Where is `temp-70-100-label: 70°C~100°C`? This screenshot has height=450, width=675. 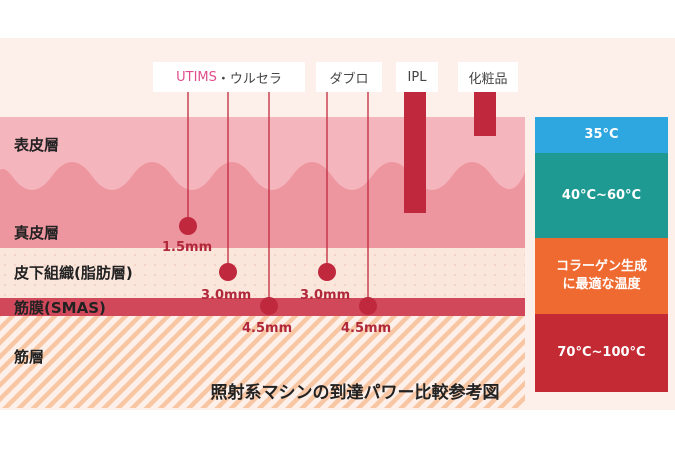
temp-70-100-label: 70°C~100°C is located at coordinates (601, 352).